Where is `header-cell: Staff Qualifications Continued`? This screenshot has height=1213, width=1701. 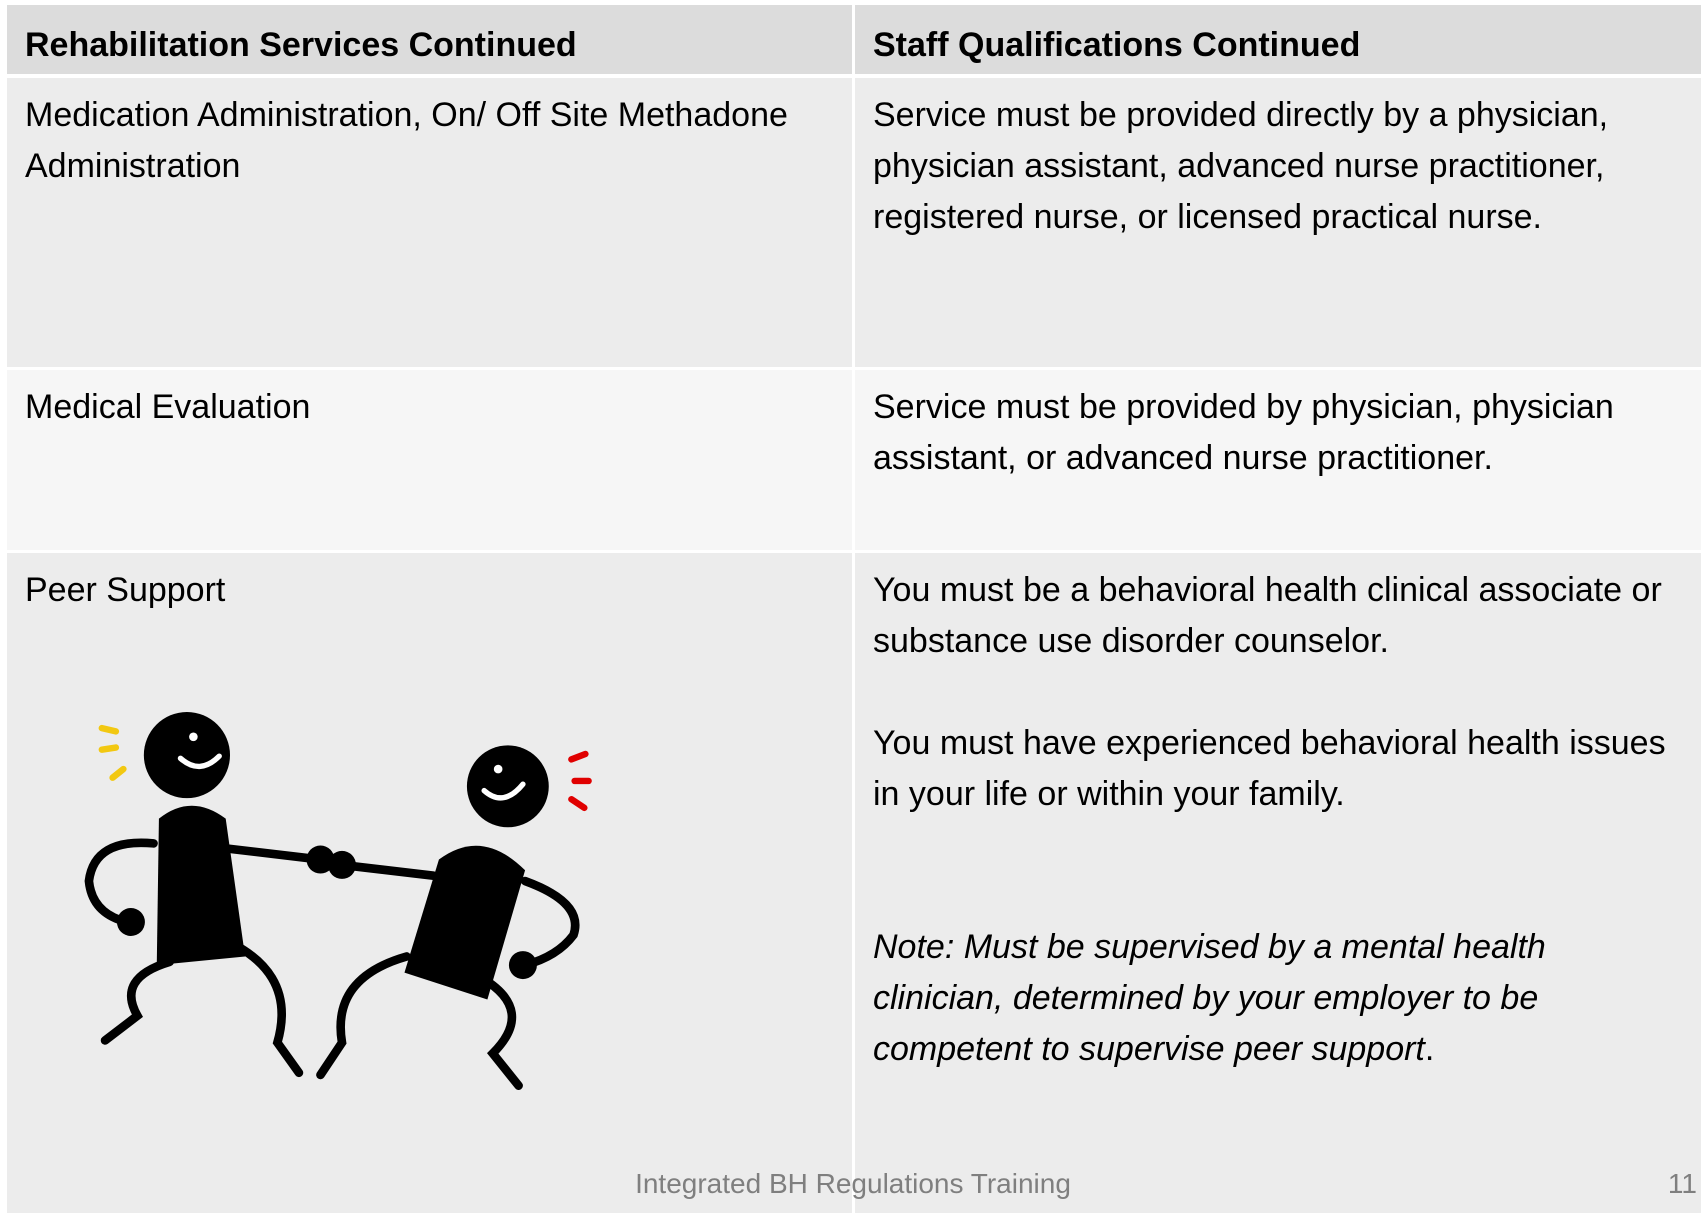
header-cell: Staff Qualifications Continued is located at coordinates (1278, 39).